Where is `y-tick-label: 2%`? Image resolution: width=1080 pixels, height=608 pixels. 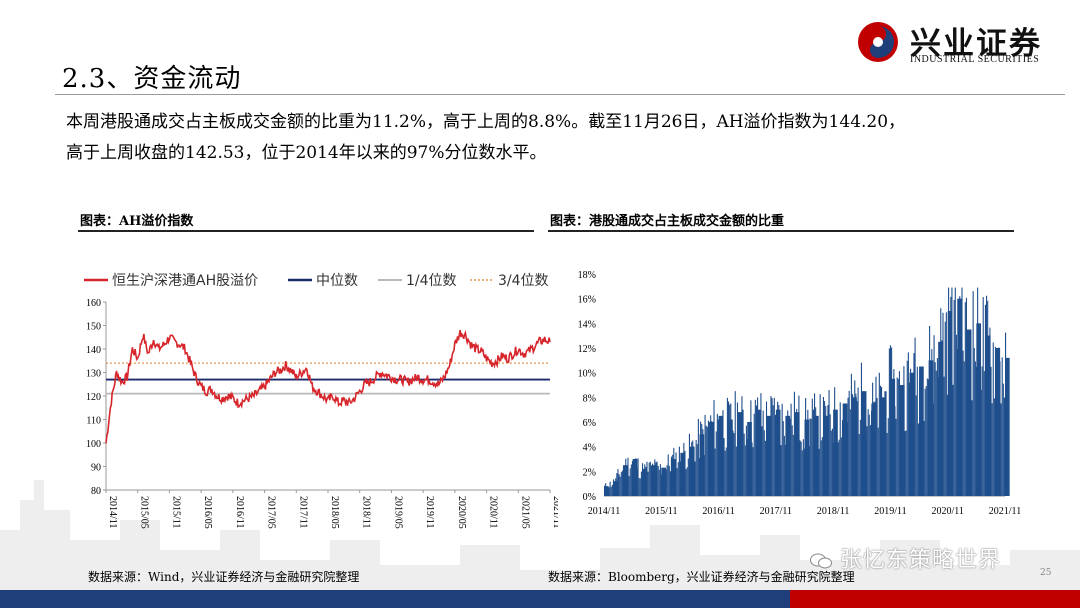 y-tick-label: 2% is located at coordinates (589, 472).